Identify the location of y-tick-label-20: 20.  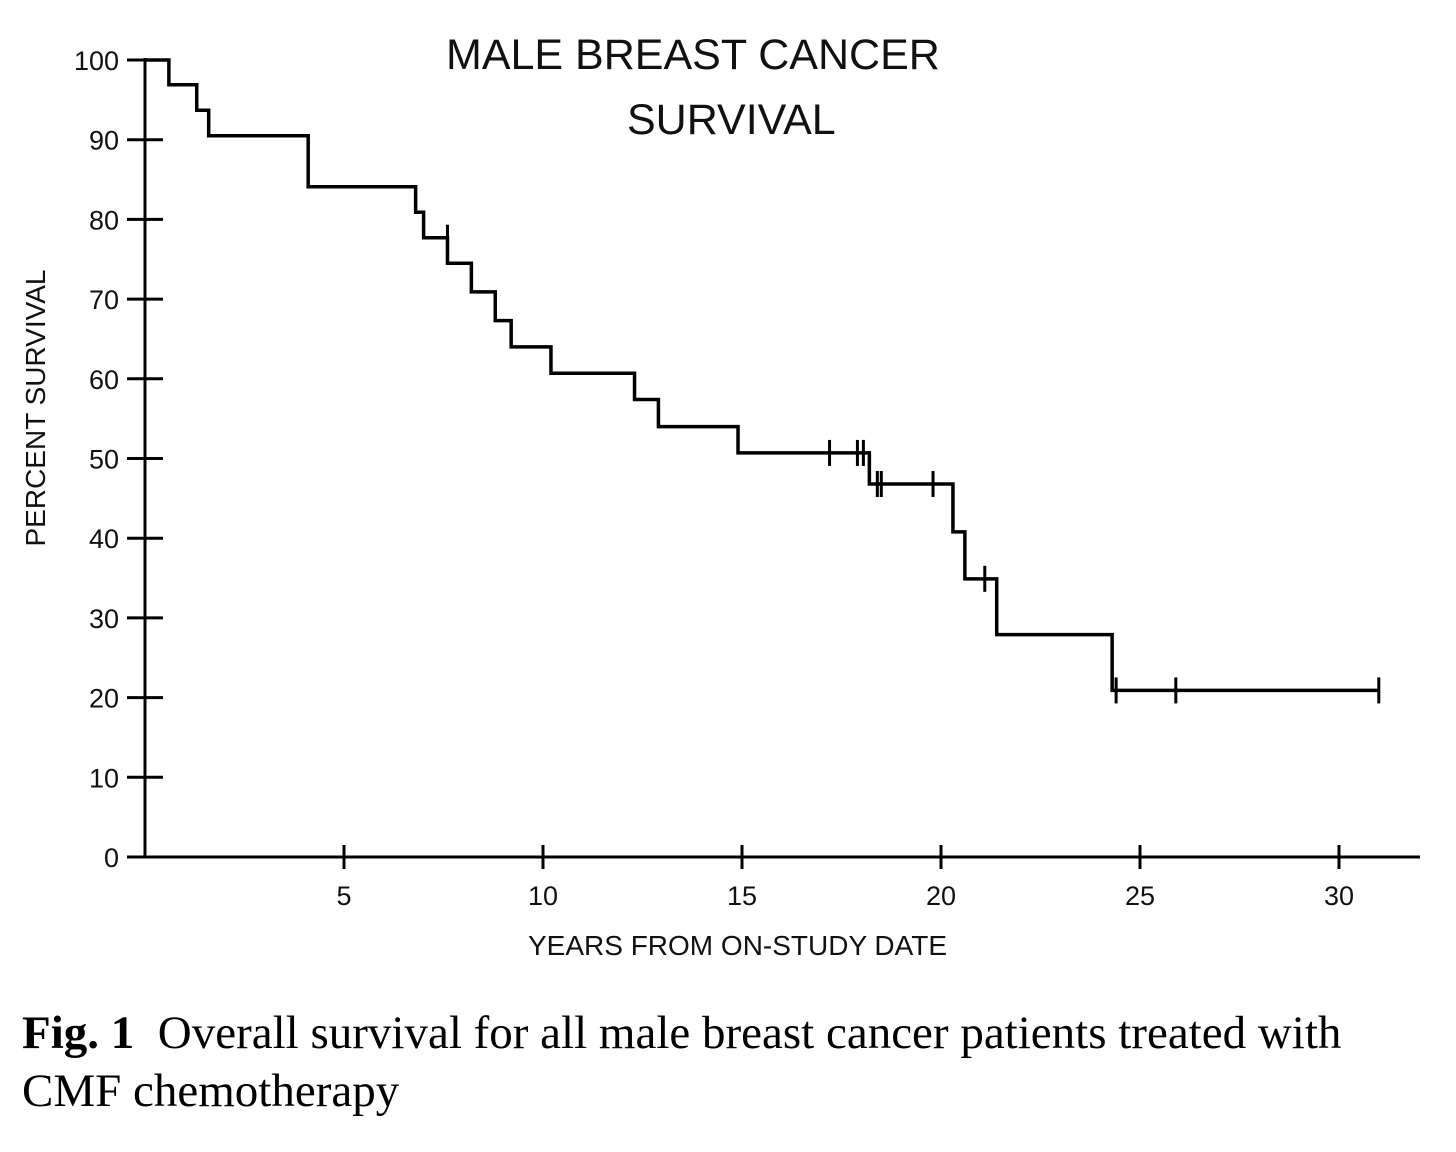
(104, 699).